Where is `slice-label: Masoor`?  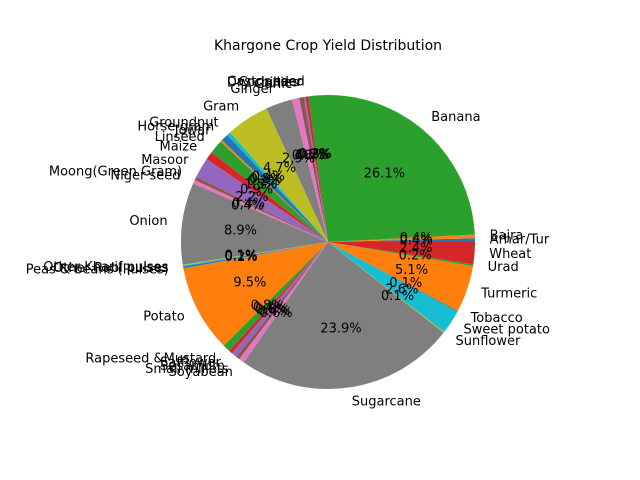
slice-label: Masoor is located at coordinates (165, 160).